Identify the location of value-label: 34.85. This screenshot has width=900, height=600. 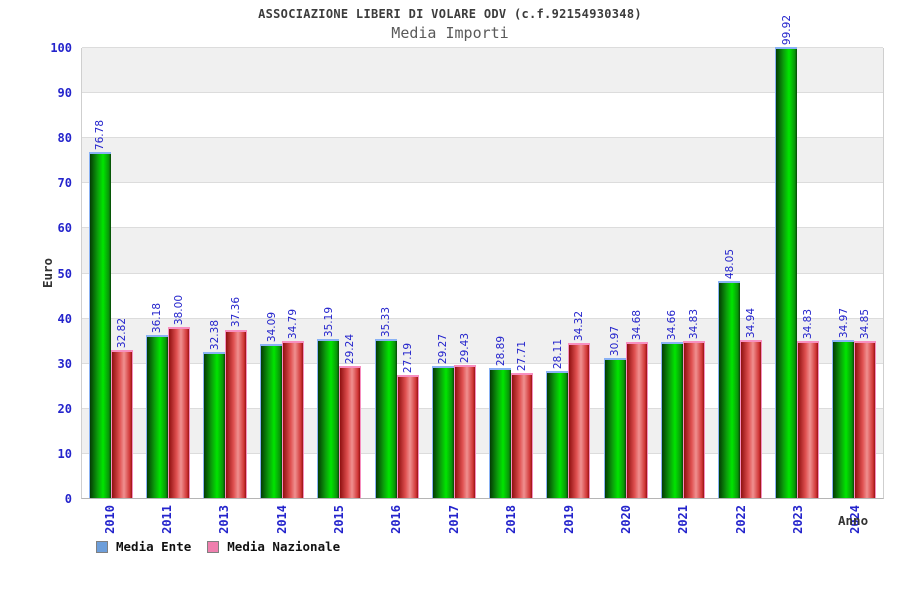
(865, 323).